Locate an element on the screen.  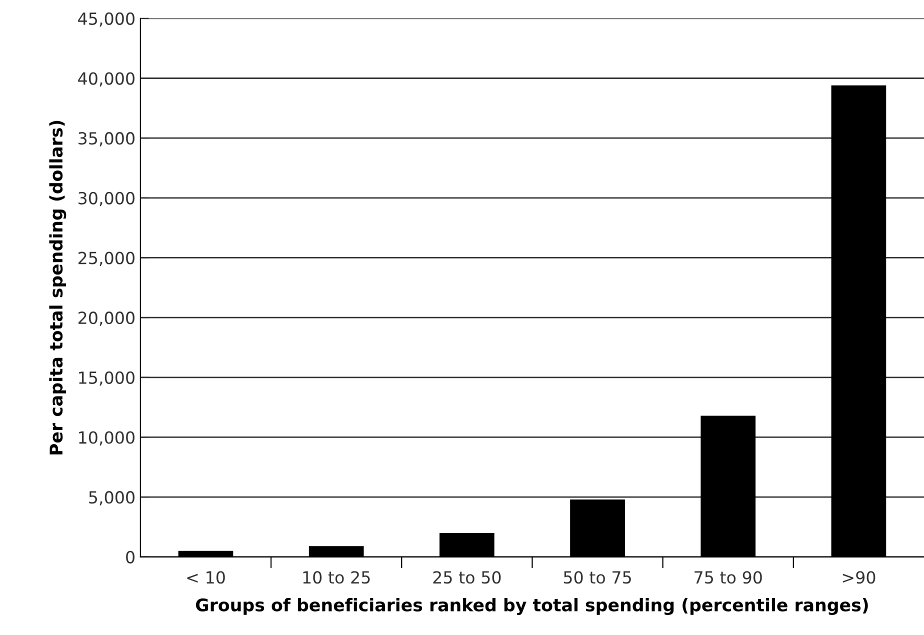
x-tick-label: >90 is located at coordinates (859, 577).